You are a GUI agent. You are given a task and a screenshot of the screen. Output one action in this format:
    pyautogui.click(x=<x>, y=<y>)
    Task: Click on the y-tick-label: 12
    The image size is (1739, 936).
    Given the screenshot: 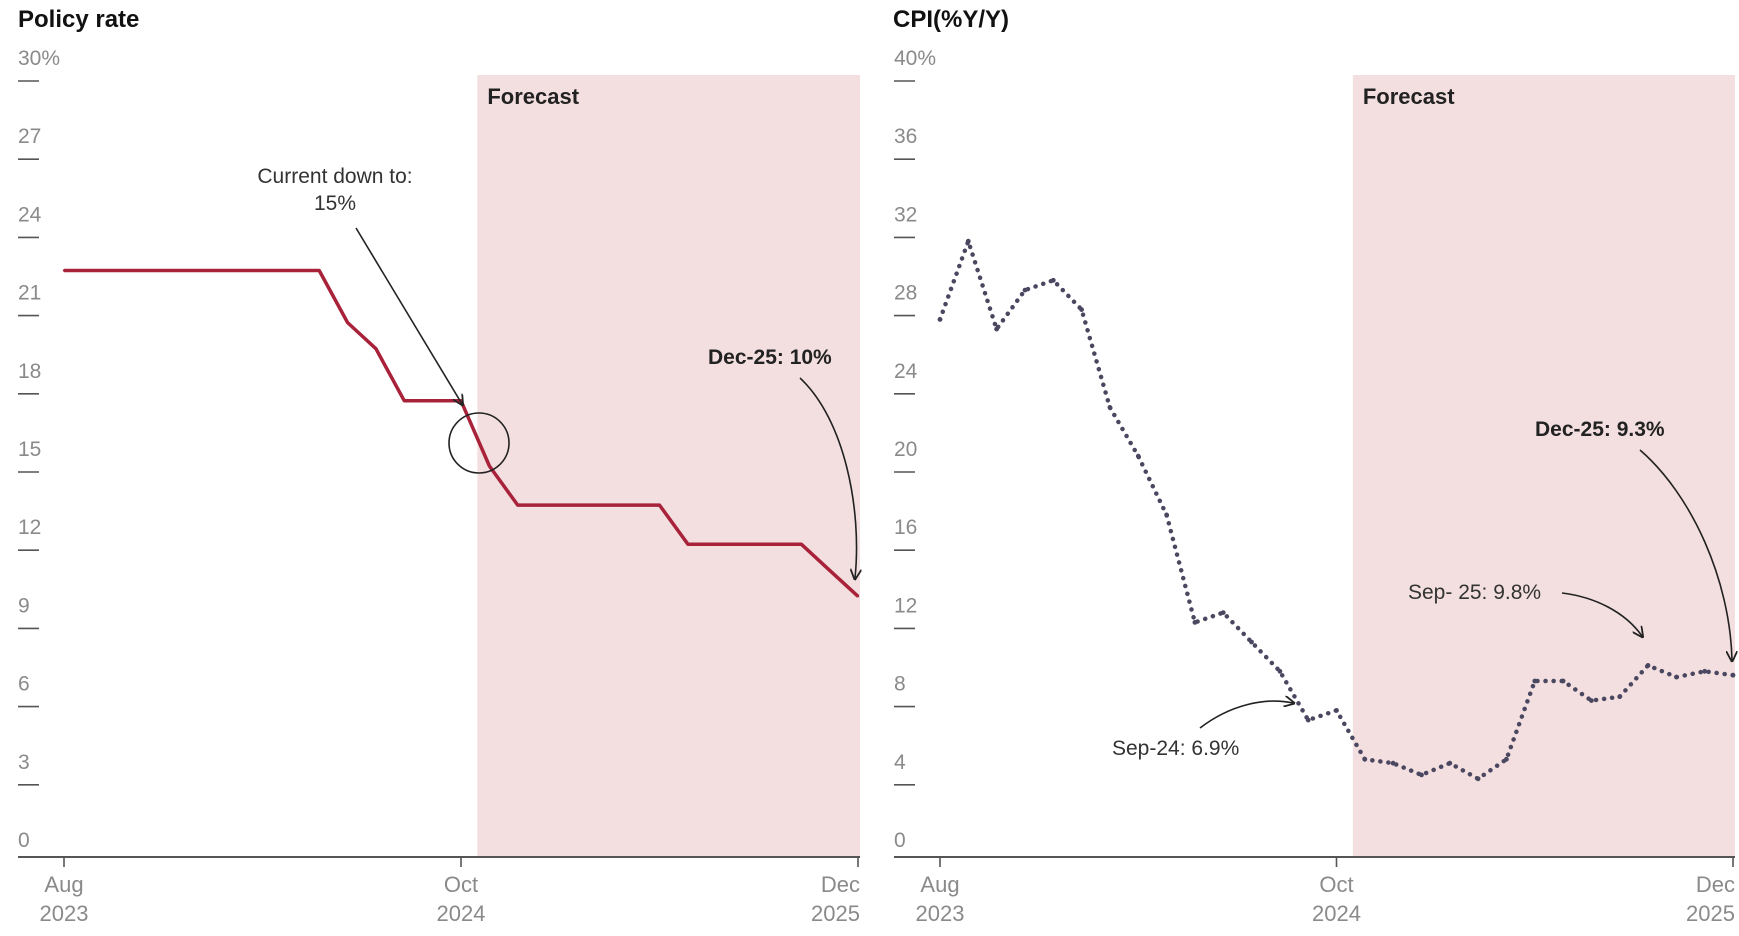 What is the action you would take?
    pyautogui.click(x=905, y=605)
    